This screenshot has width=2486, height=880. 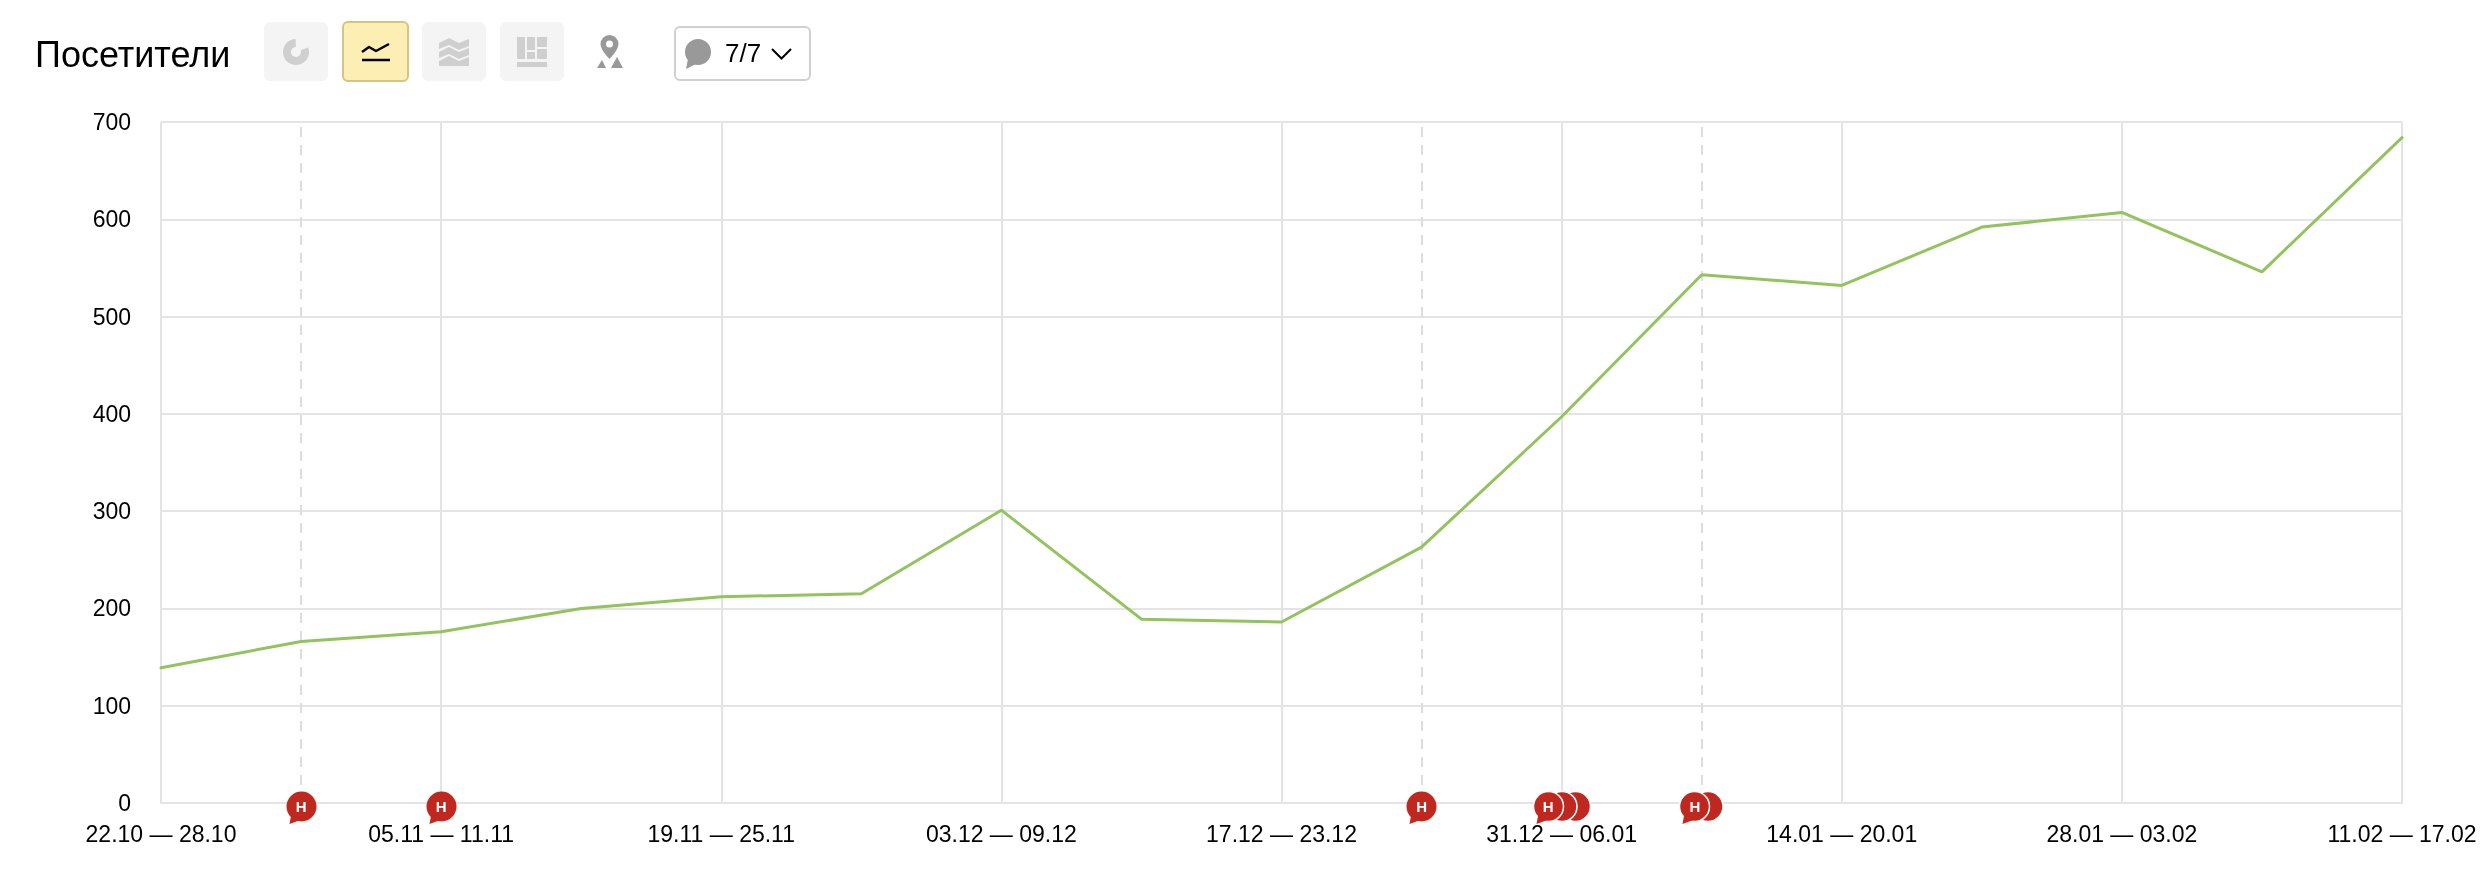 I want to click on x-tick-label: 03.12 — 09.12, so click(x=1001, y=833).